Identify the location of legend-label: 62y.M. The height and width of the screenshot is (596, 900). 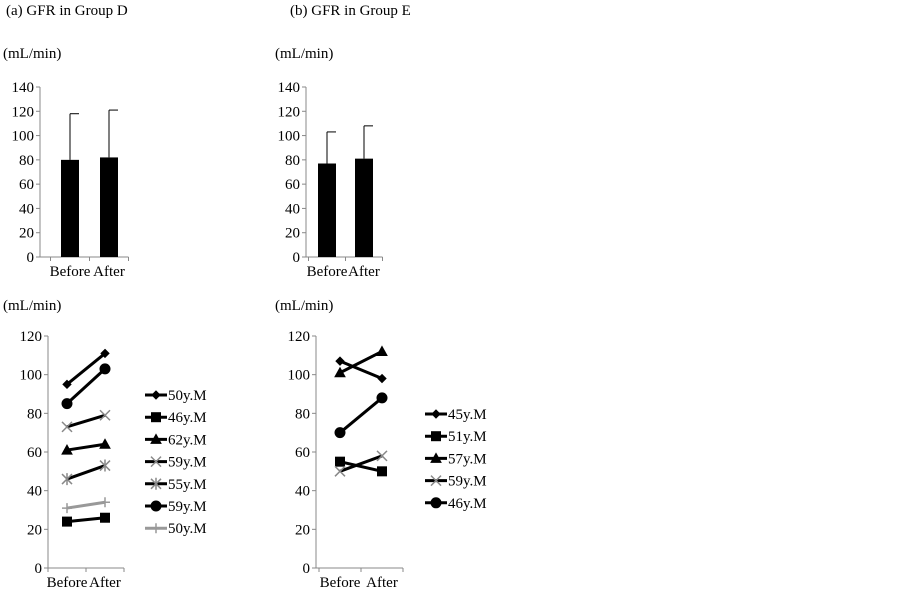
(187, 440).